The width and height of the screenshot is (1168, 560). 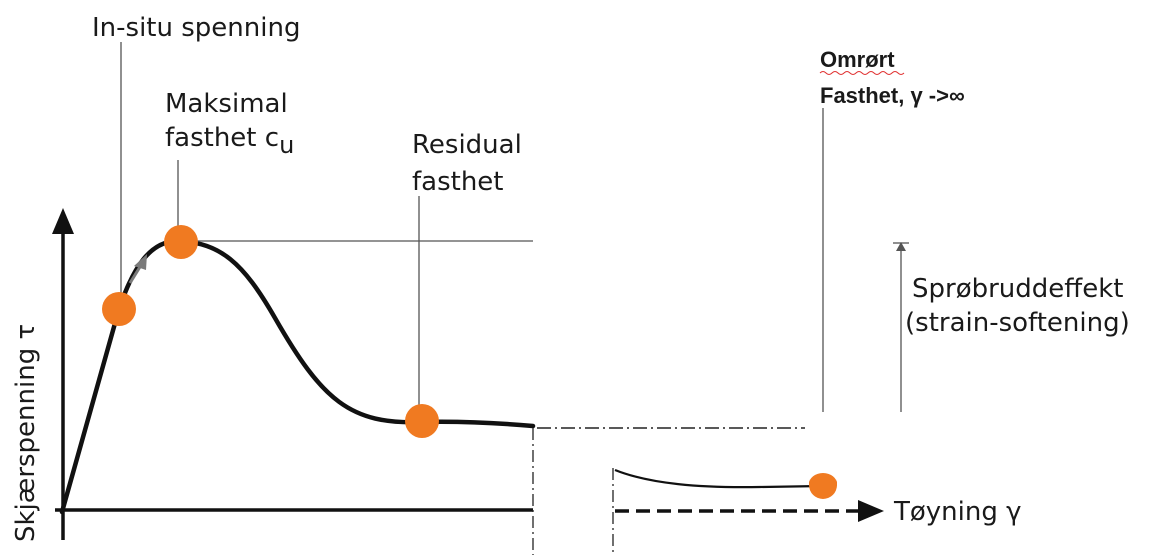 I want to click on maks-label-line1: Maksimal, so click(x=226, y=104).